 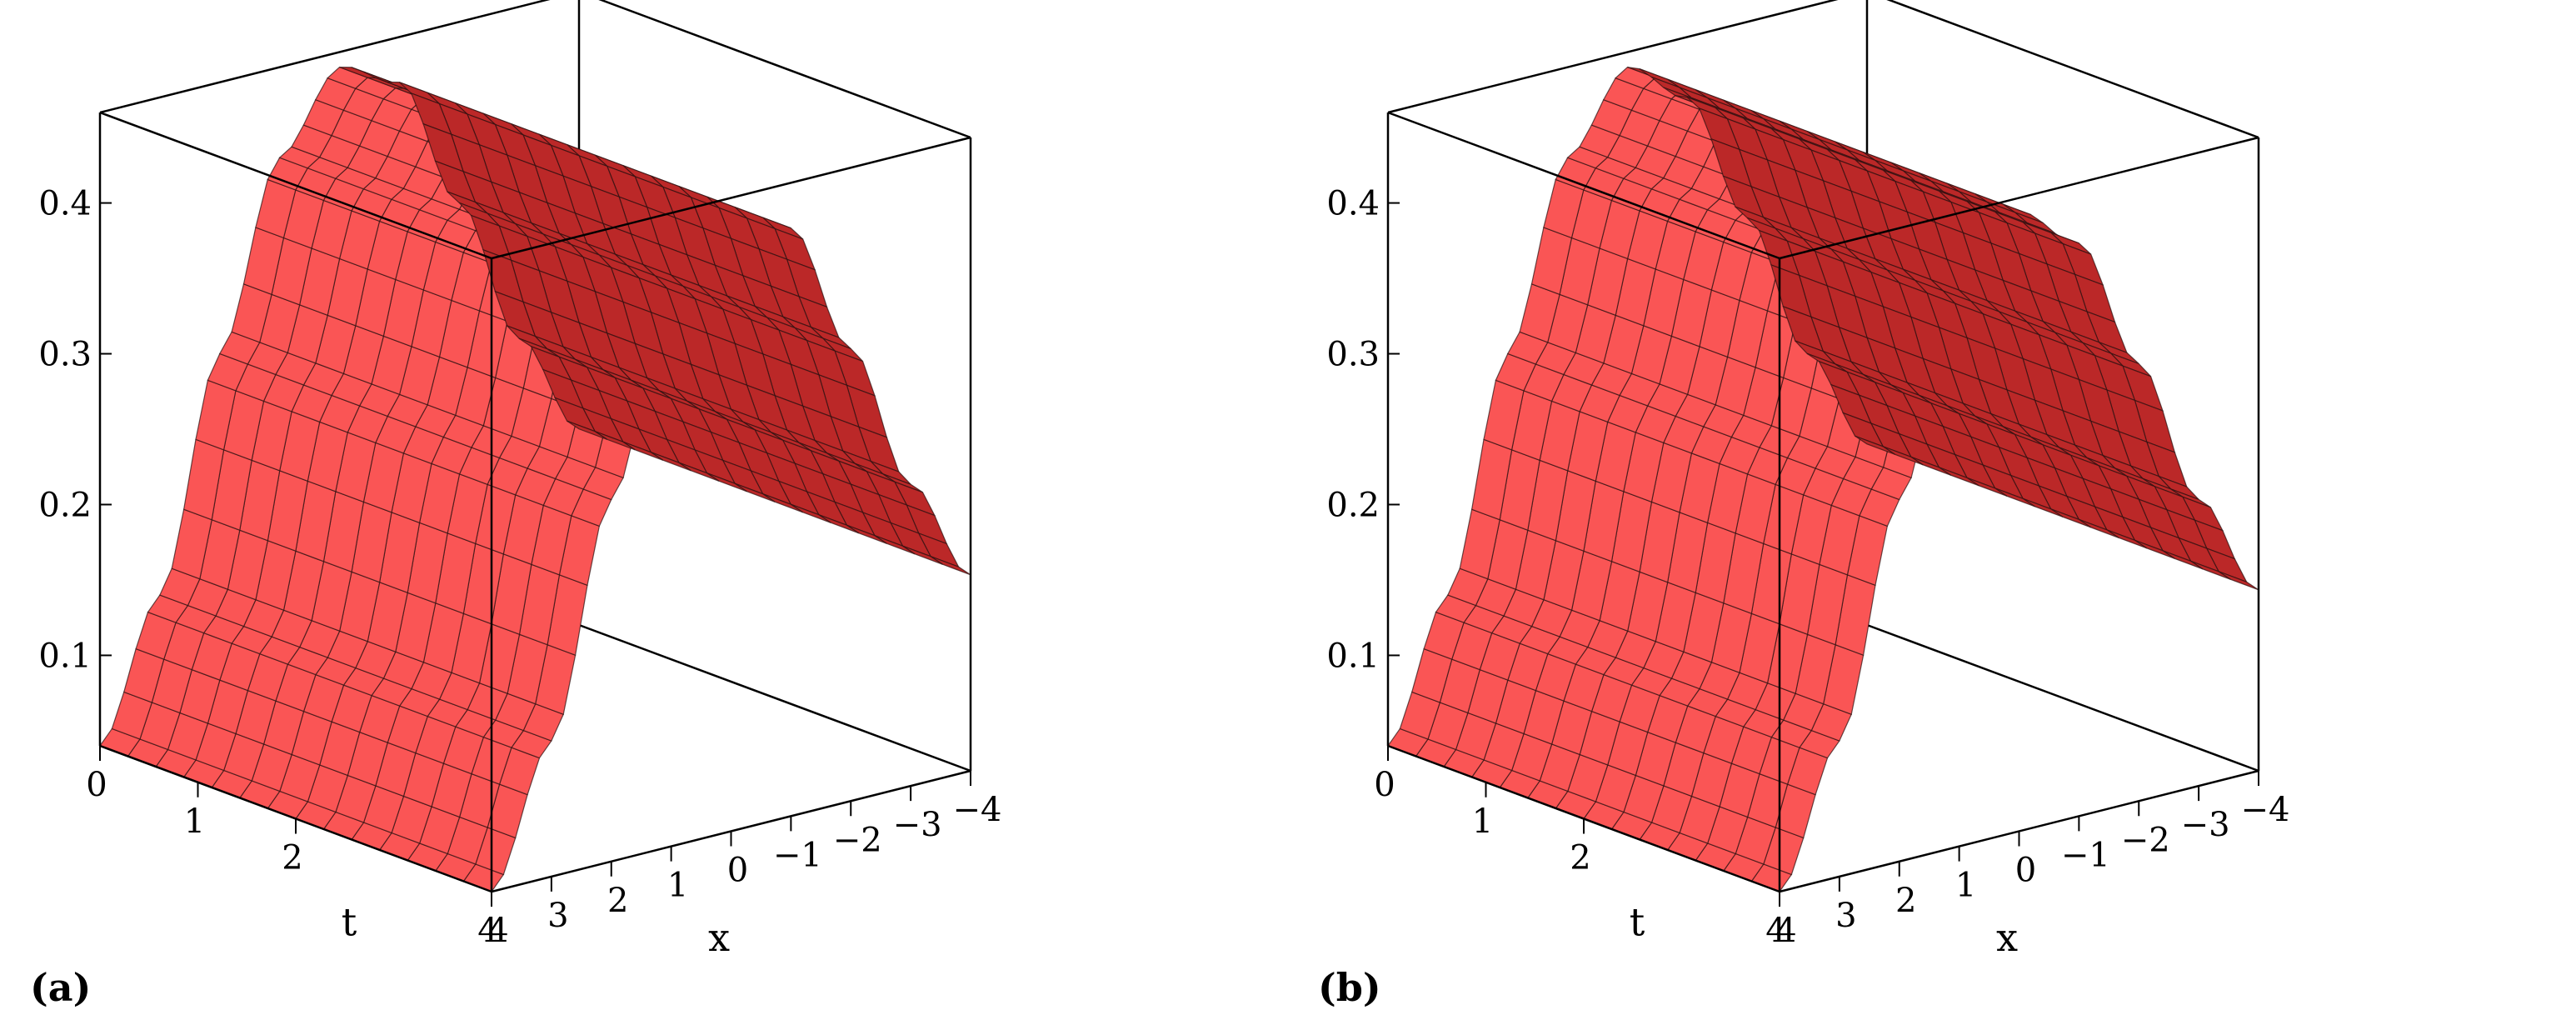 What do you see at coordinates (61, 987) in the screenshot?
I see `panel-label-a: (a)` at bounding box center [61, 987].